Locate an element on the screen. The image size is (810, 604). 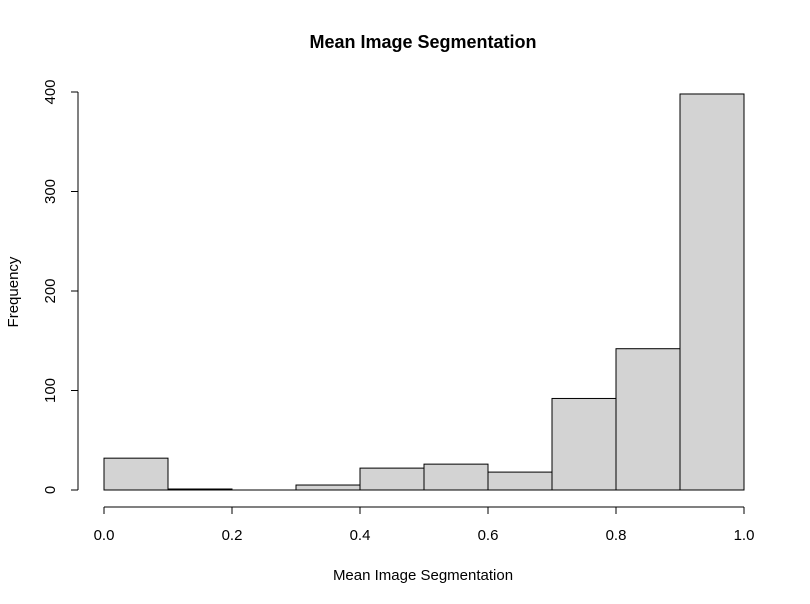
y-tick-label-0: 0 is located at coordinates (50, 490).